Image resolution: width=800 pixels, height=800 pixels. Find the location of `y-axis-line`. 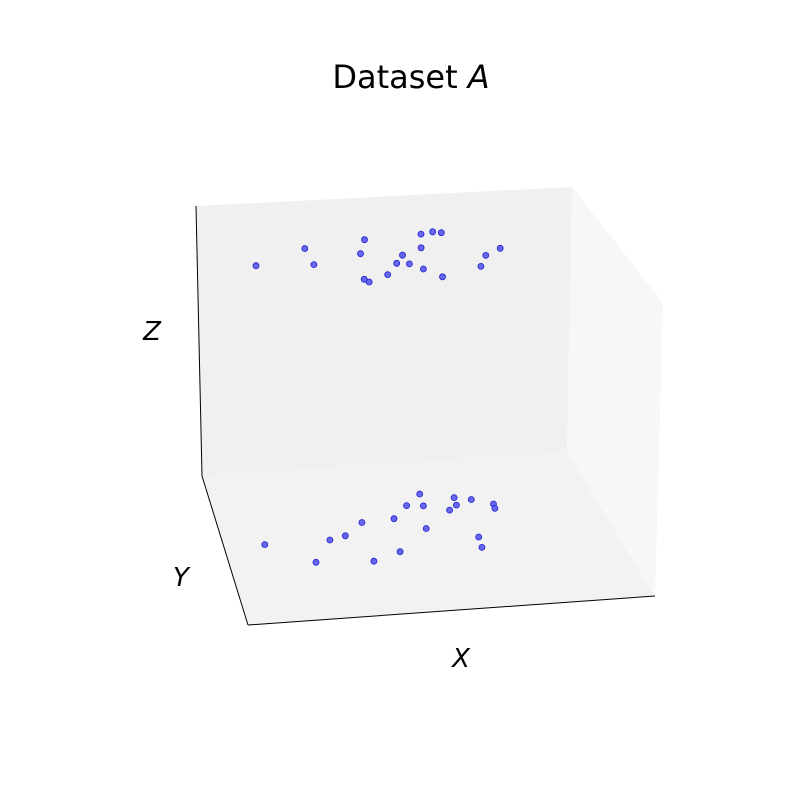

y-axis-line is located at coordinates (225, 550).